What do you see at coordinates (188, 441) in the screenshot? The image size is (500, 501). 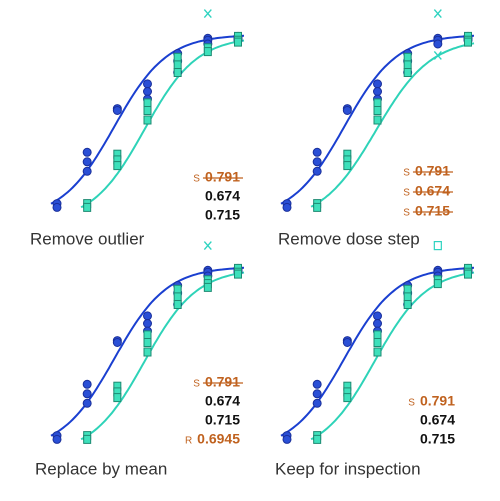 I see `statistic-prefix: R` at bounding box center [188, 441].